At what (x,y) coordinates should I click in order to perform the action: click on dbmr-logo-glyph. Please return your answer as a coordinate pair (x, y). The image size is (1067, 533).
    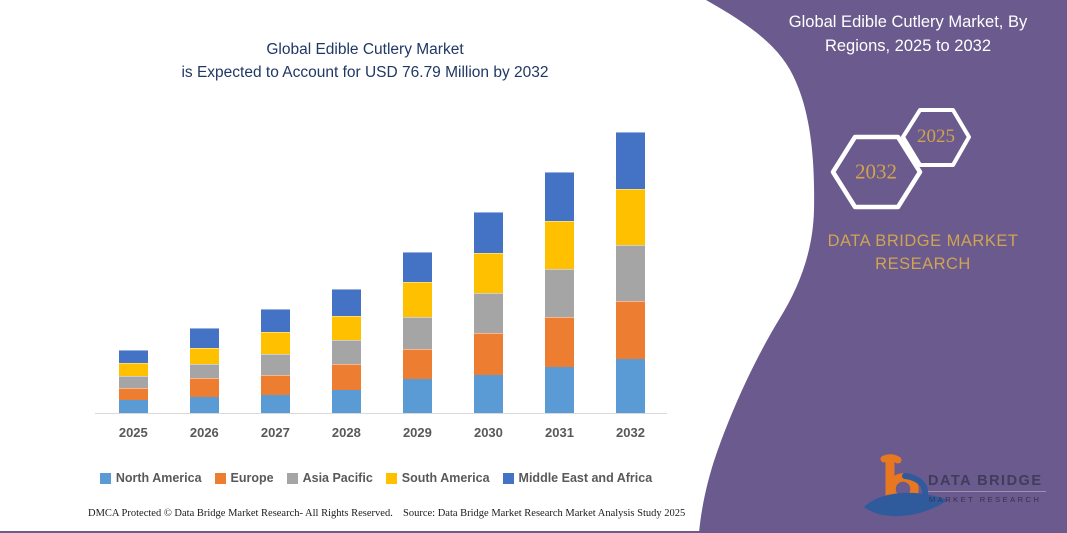
    Looking at the image, I should click on (906, 485).